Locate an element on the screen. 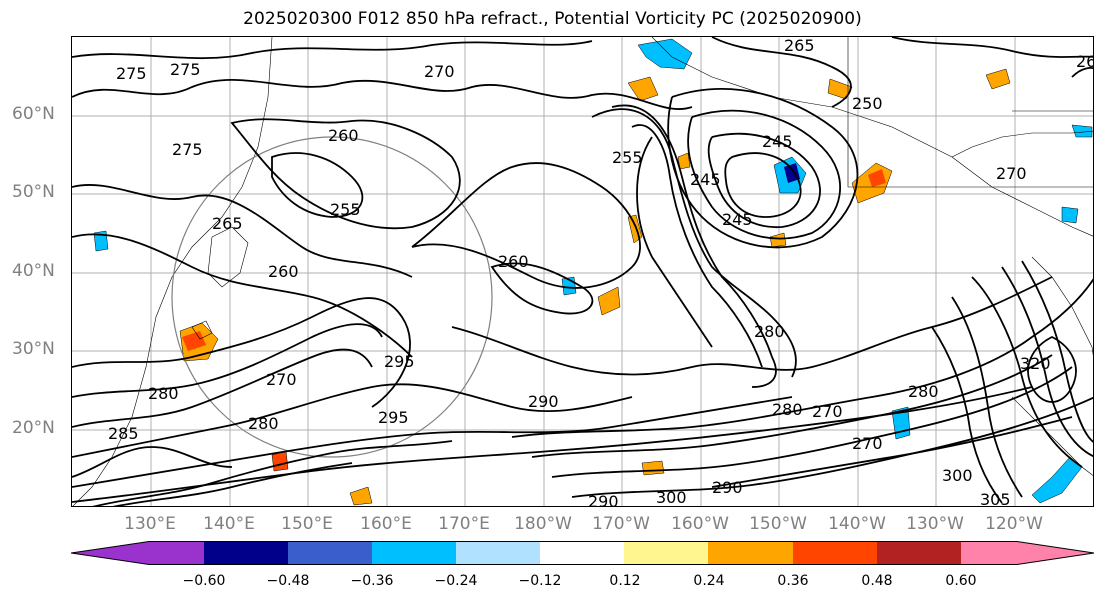 Image resolution: width=1105 pixels, height=601 pixels. colorbar-outline is located at coordinates (583, 553).